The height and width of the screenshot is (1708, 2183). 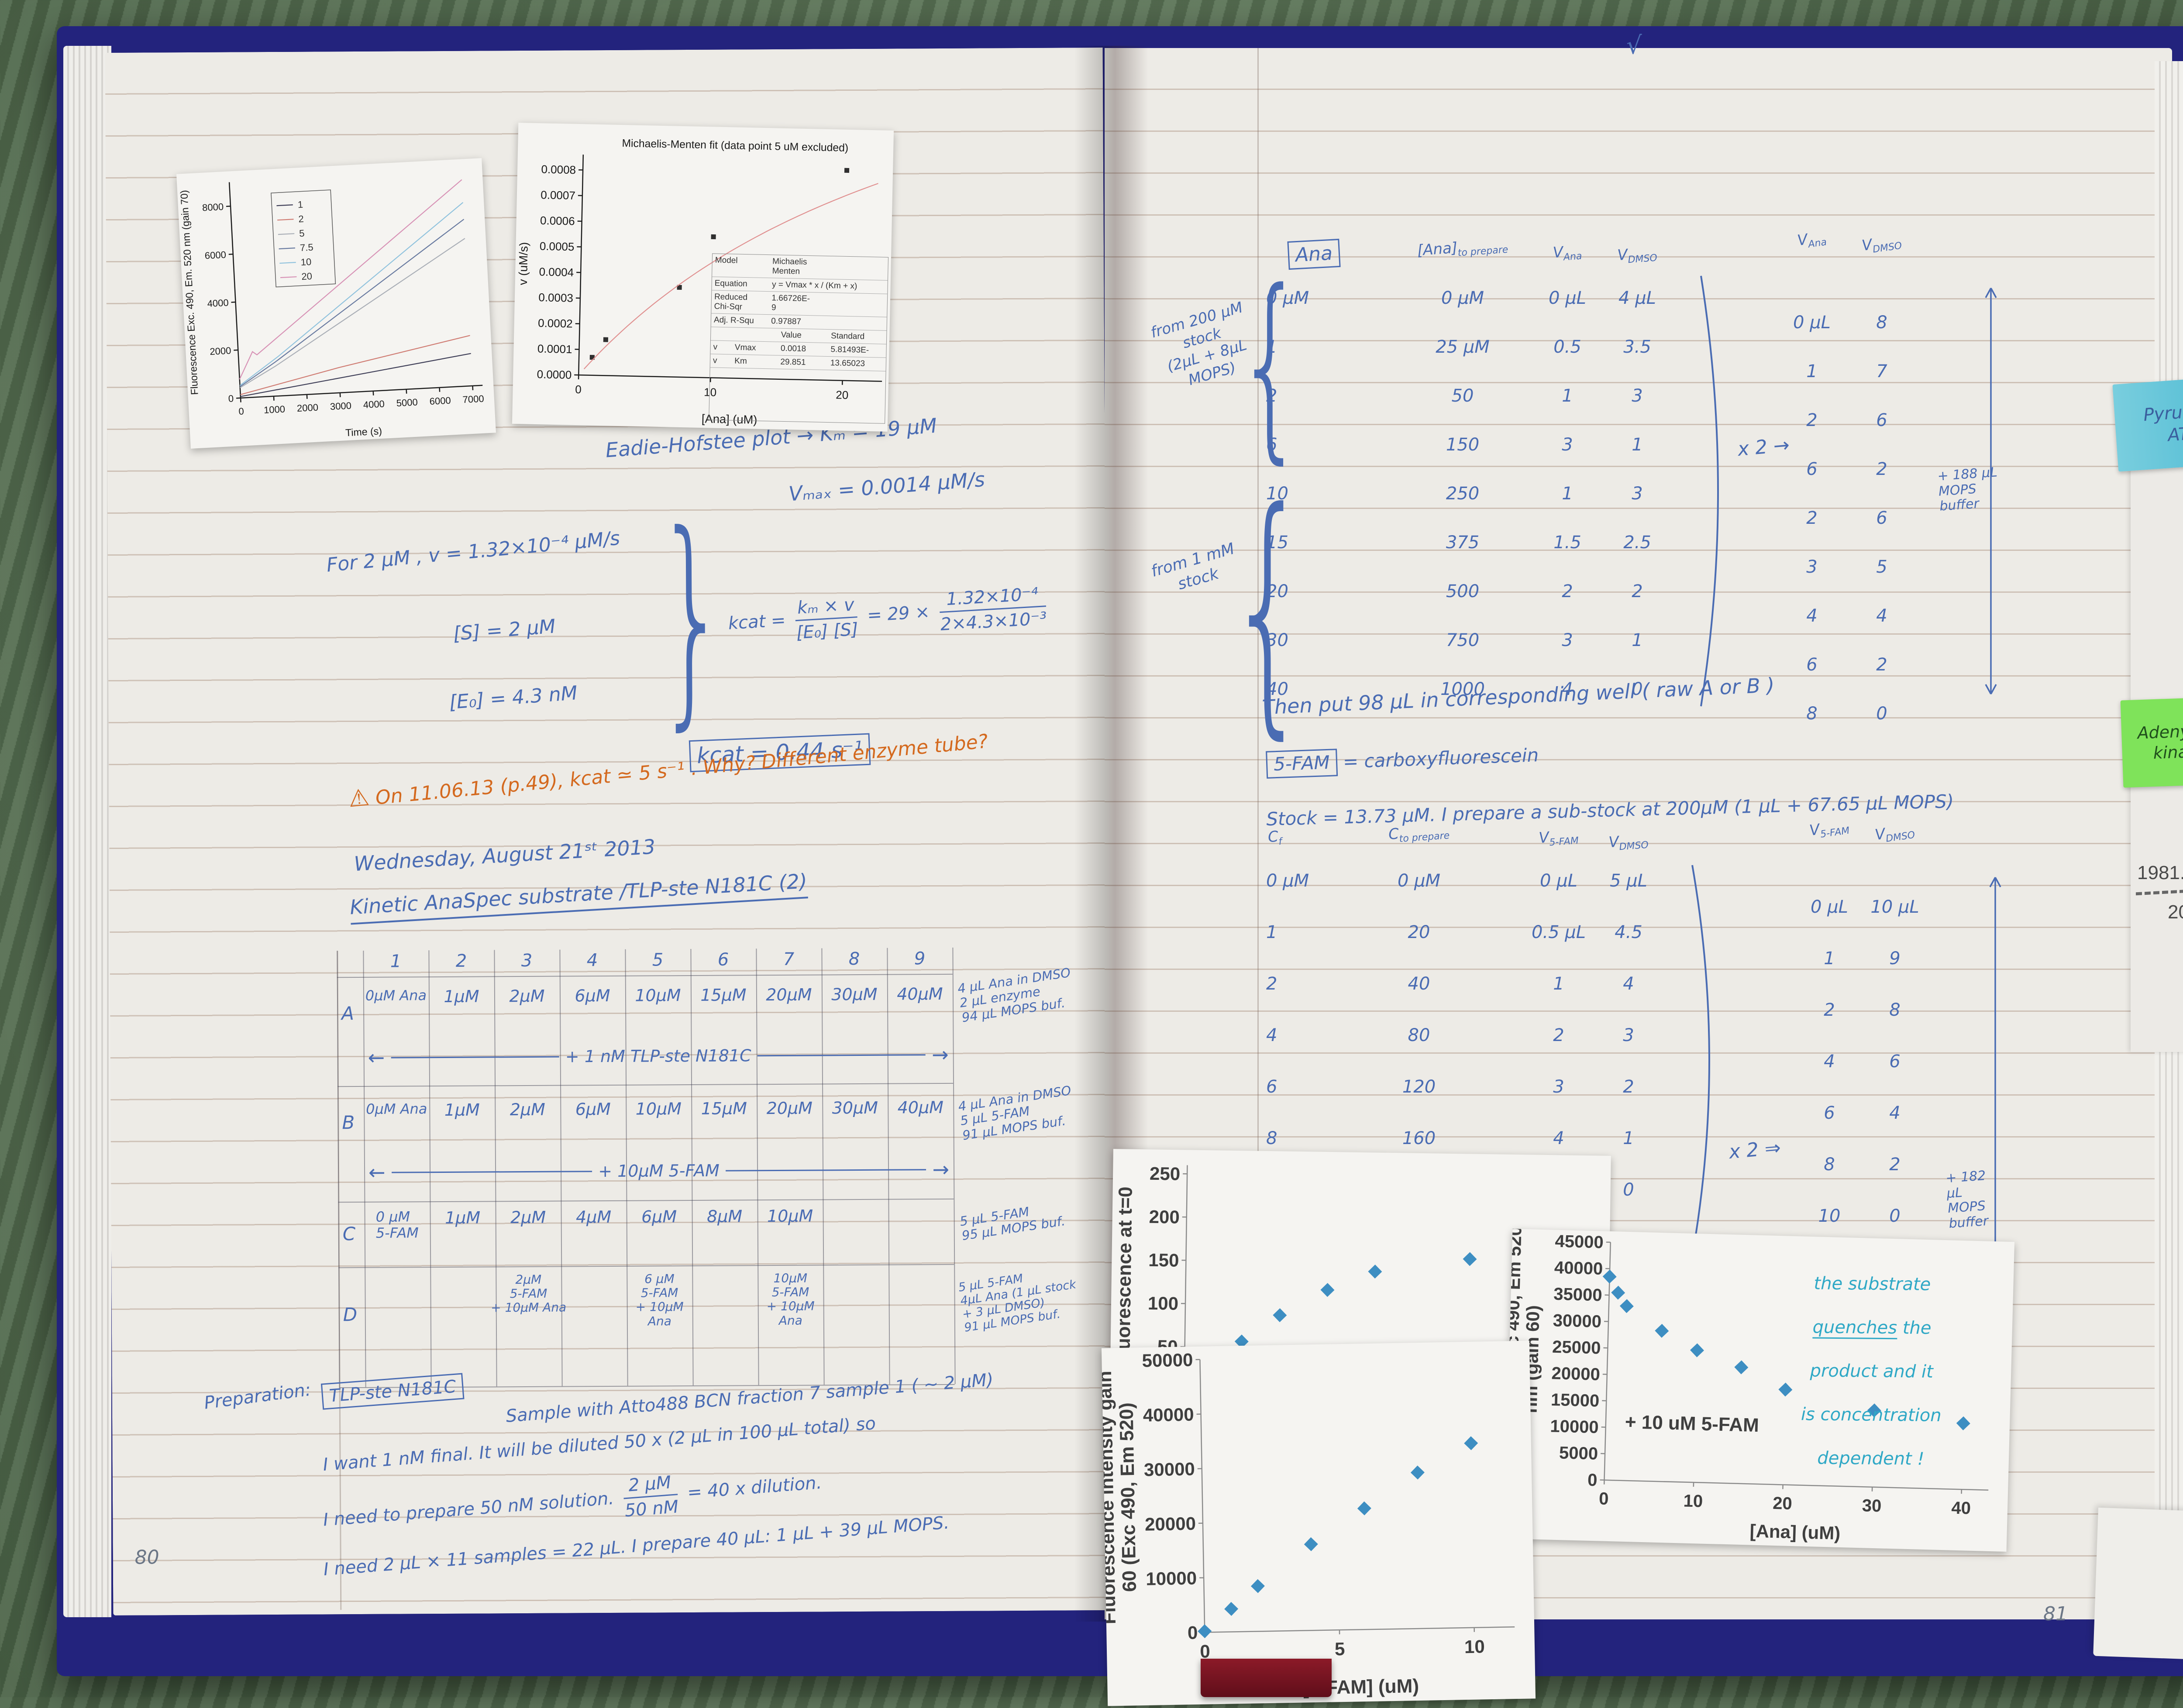 I want to click on date-heading: Wednesday, August 21ˢᵗ 2013, so click(x=504, y=855).